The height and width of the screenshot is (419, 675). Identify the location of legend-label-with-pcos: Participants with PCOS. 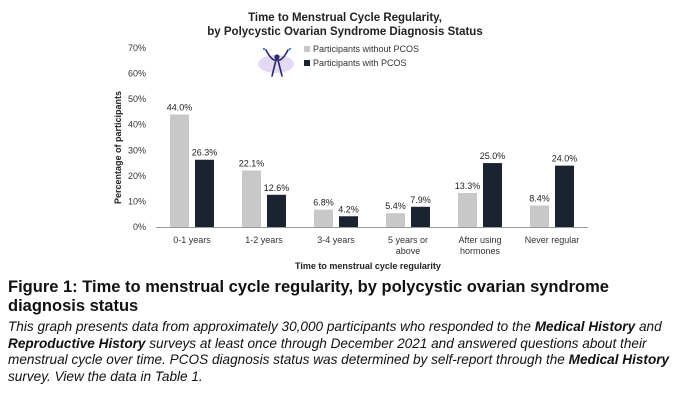
(360, 63).